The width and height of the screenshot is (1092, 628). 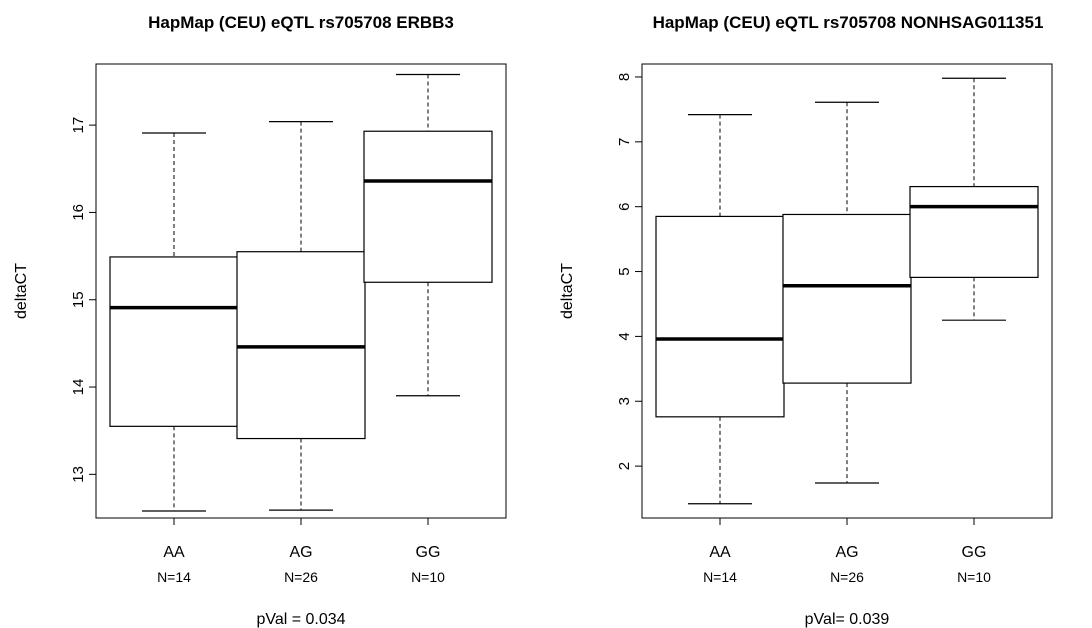 I want to click on y-tick-label: 8, so click(x=624, y=77).